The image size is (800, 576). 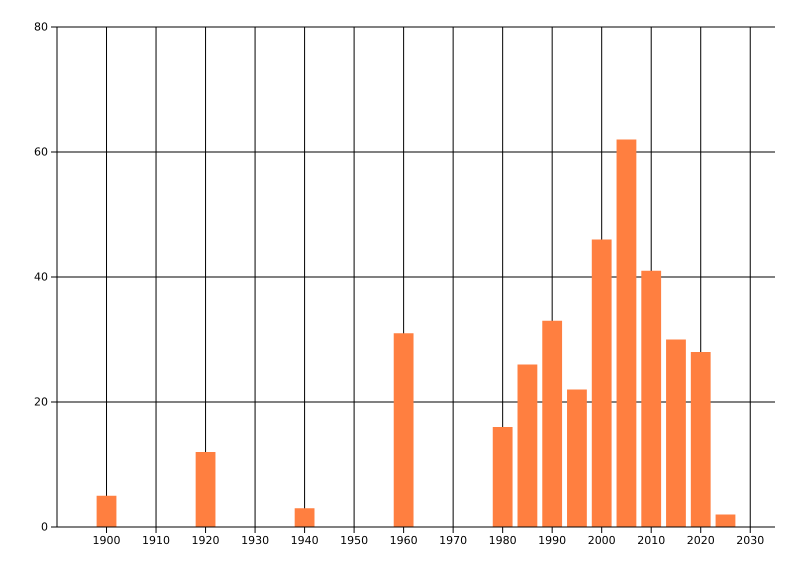 I want to click on x-tick-label: 1950, so click(x=354, y=540).